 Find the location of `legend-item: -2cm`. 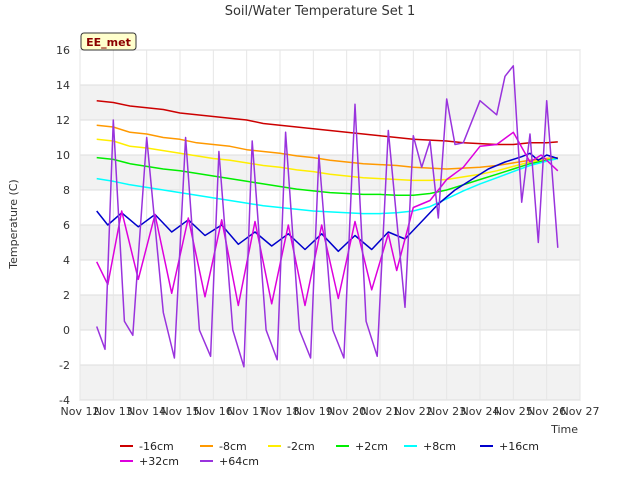

legend-item: -2cm is located at coordinates (291, 446).